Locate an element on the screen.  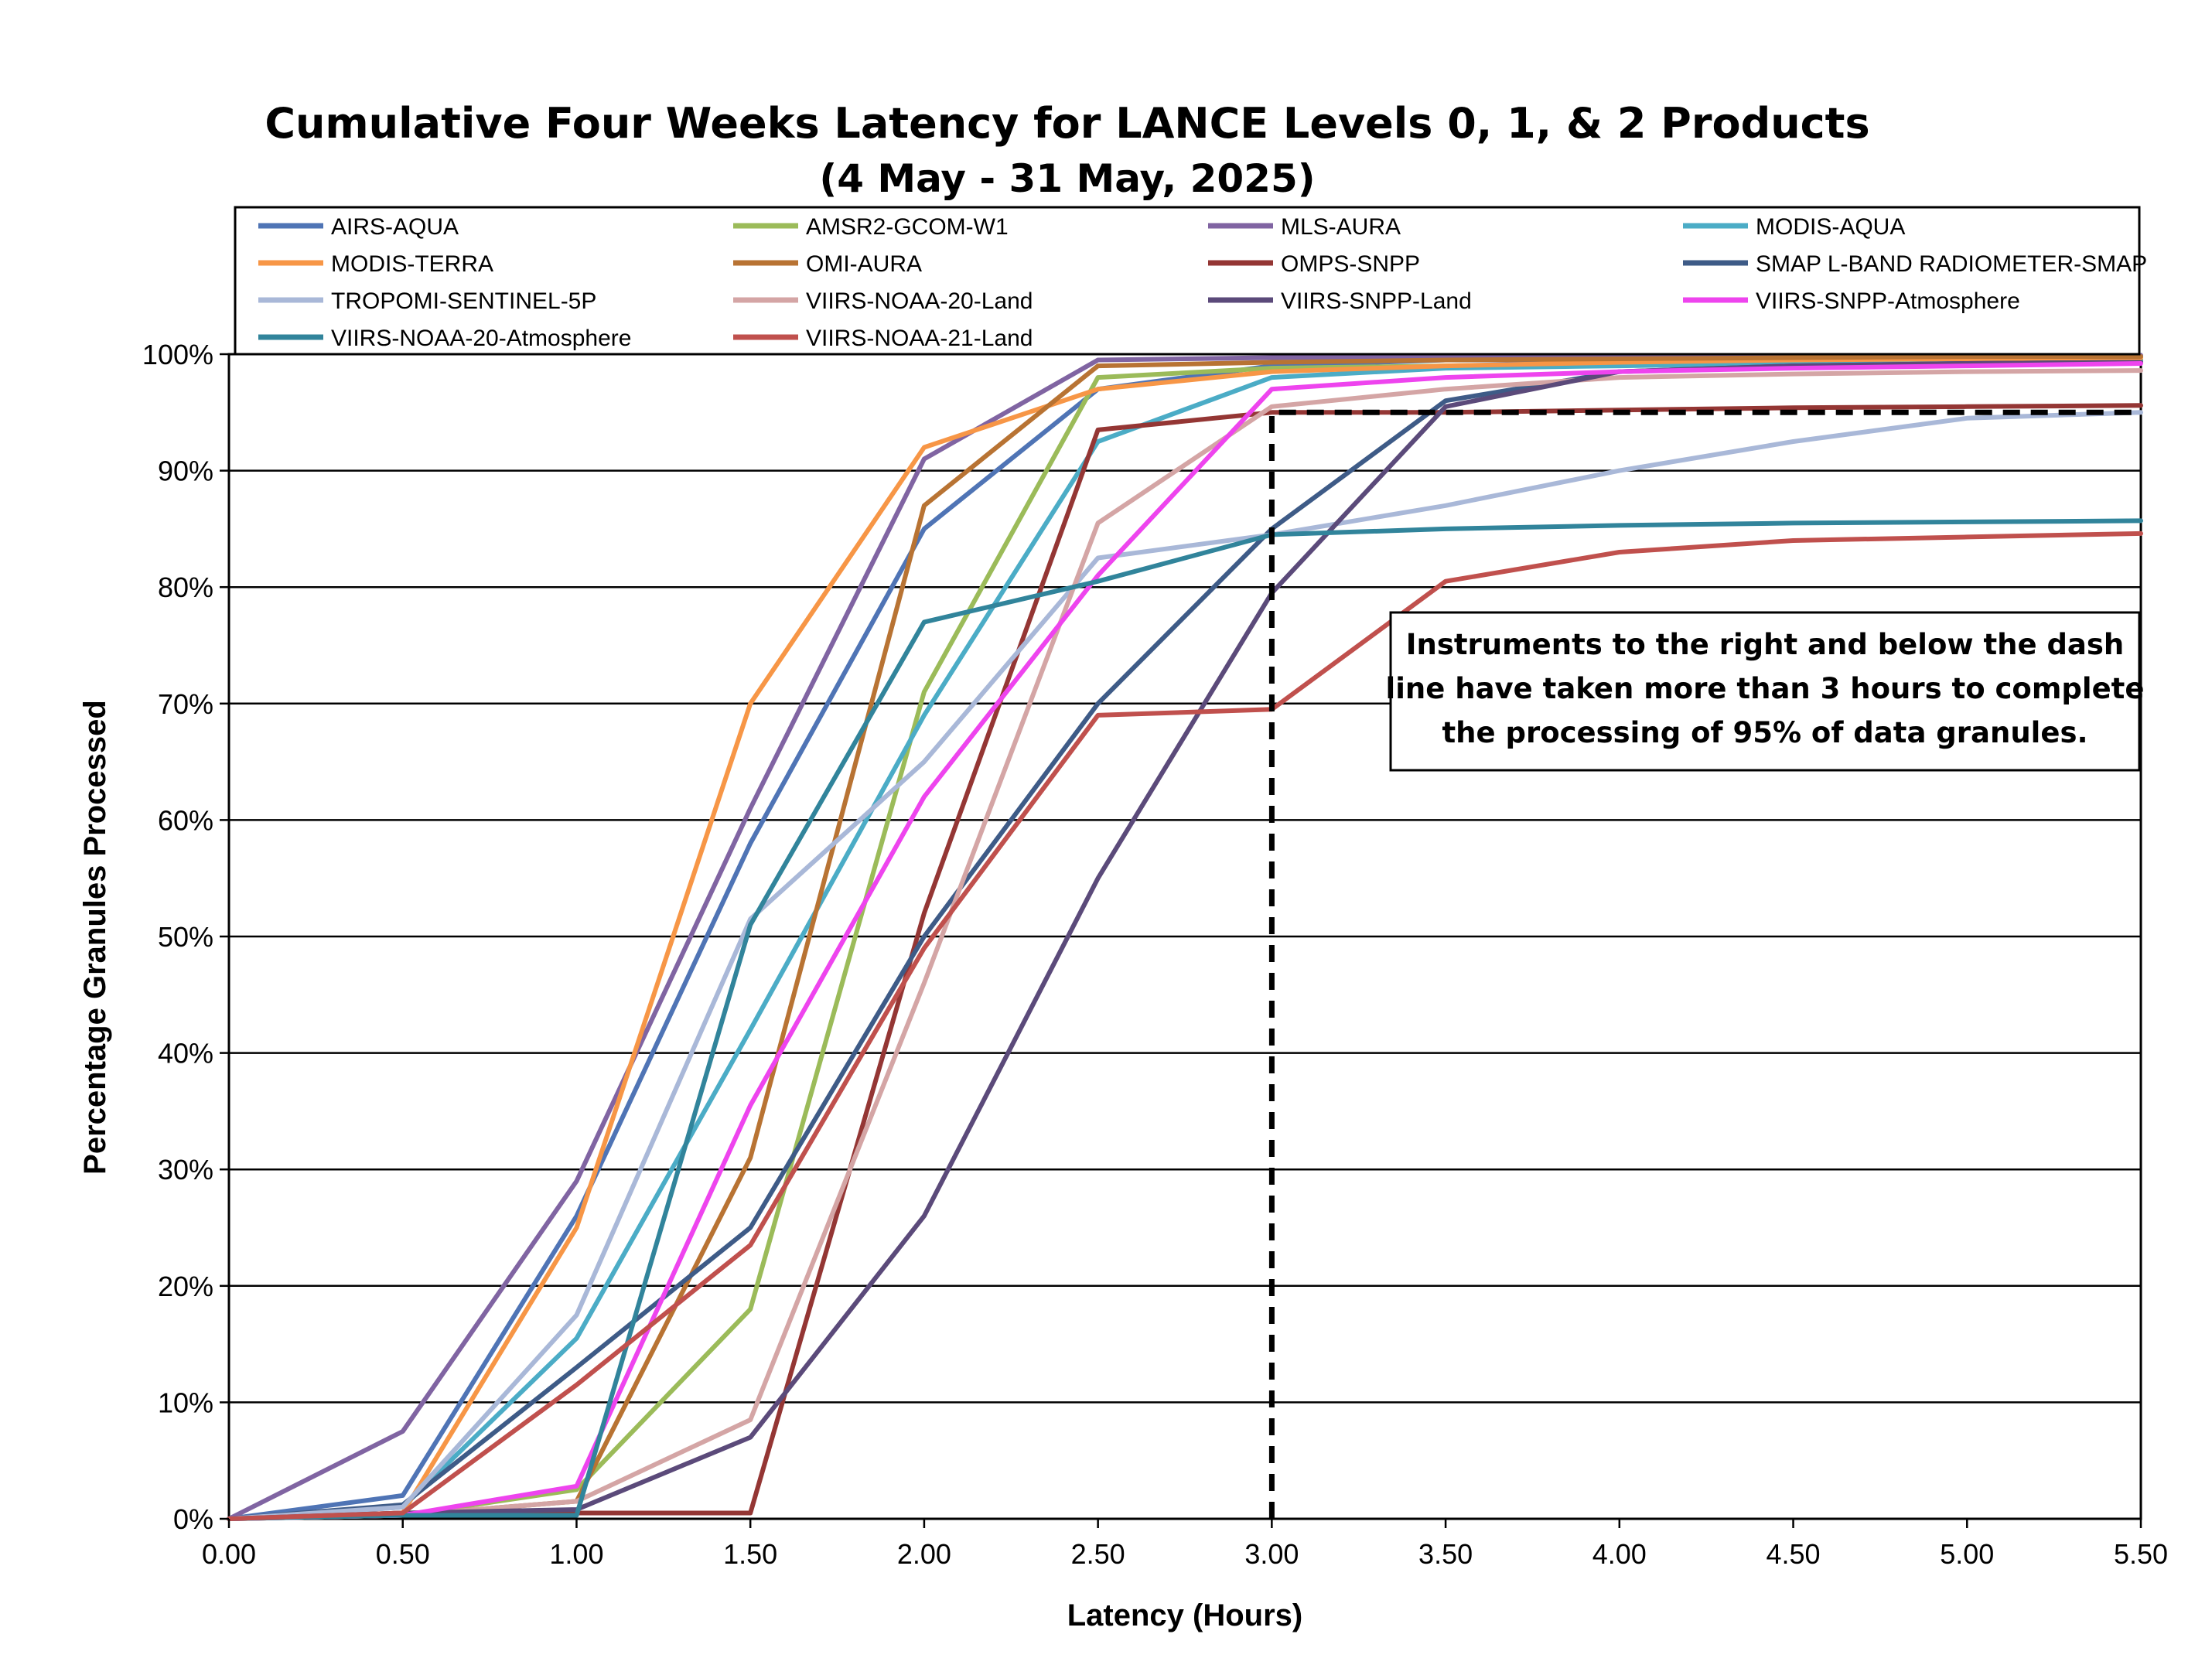
y-tick-label: 80% is located at coordinates (185, 587).